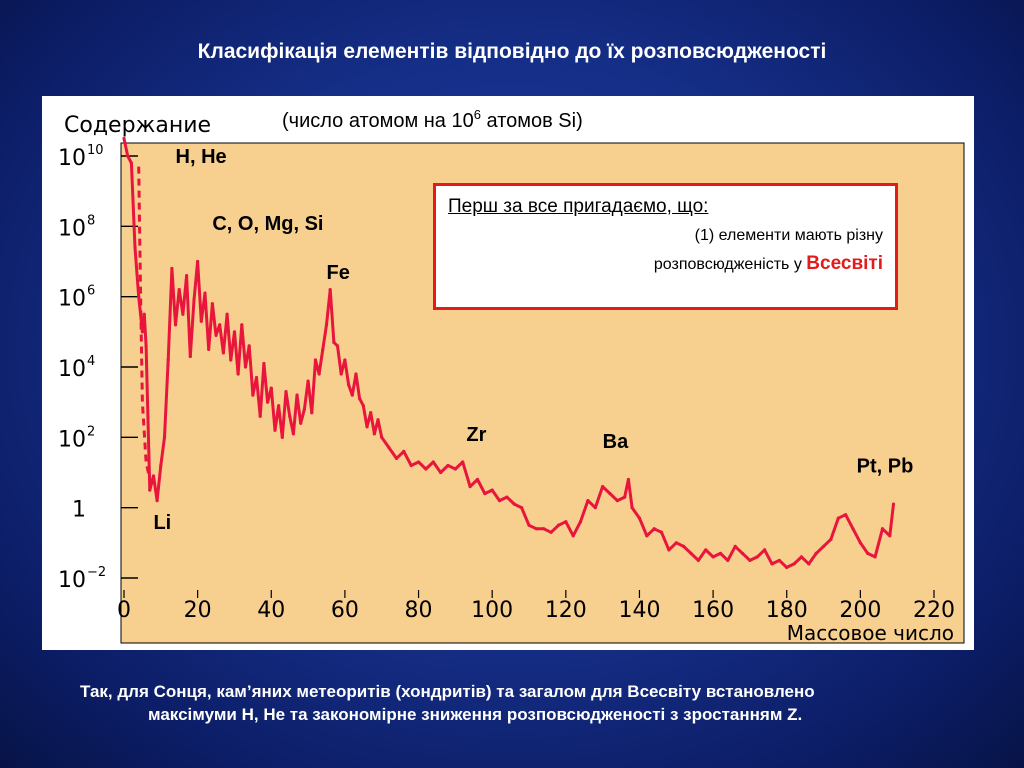 The height and width of the screenshot is (768, 1024). I want to click on y-tick-exponent: 2, so click(91, 431).